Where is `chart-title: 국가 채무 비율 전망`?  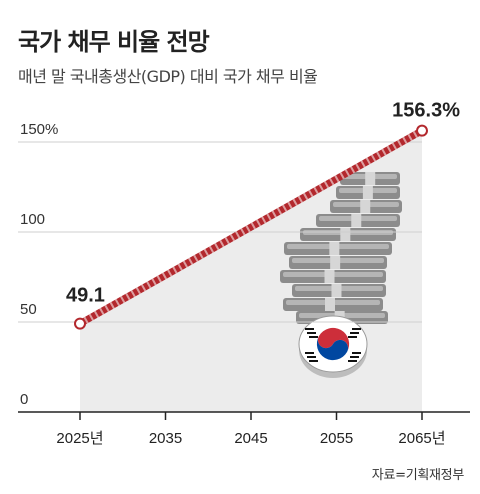
chart-title: 국가 채무 비율 전망 is located at coordinates (114, 42).